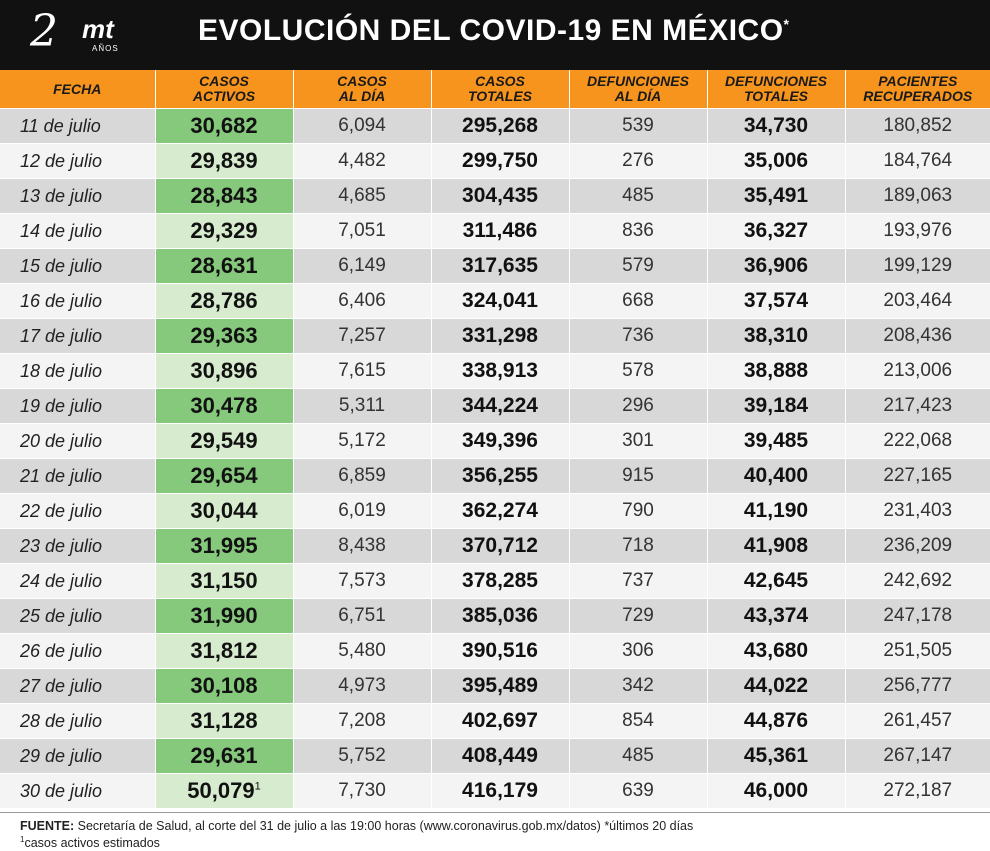 The height and width of the screenshot is (851, 990). Describe the element at coordinates (500, 81) in the screenshot. I see `column-header-line: CASOS` at that location.